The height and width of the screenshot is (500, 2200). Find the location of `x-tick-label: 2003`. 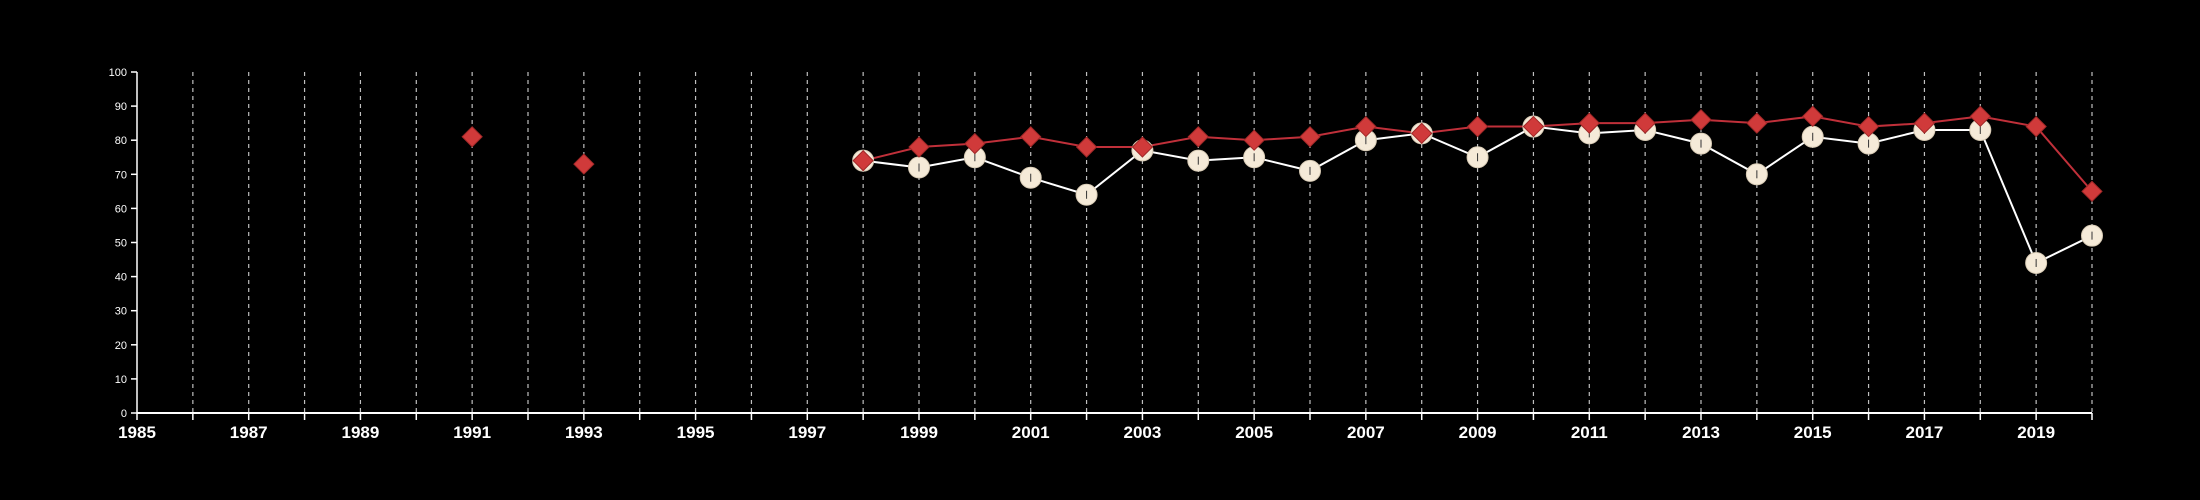

x-tick-label: 2003 is located at coordinates (1143, 432).